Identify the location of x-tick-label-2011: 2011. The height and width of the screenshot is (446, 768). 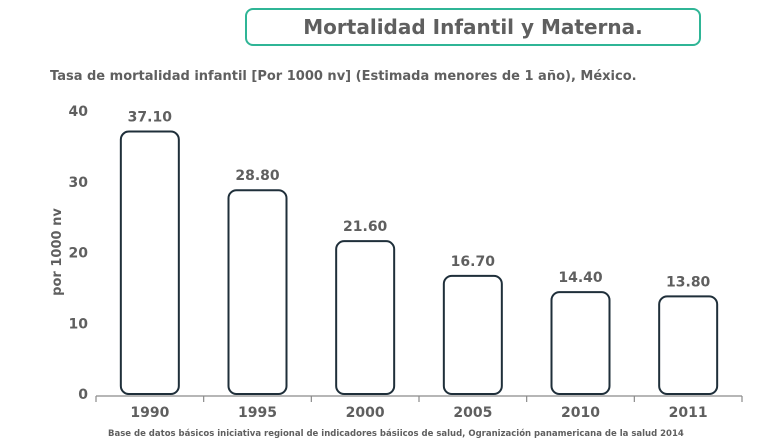
(688, 413).